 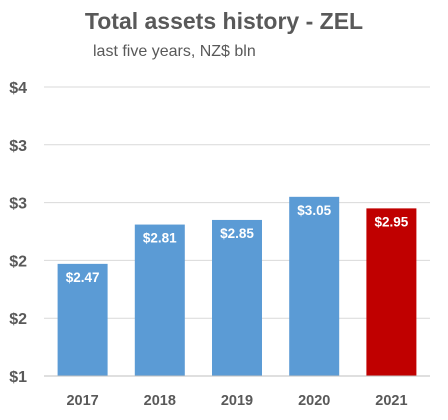 What do you see at coordinates (160, 401) in the screenshot?
I see `x-tick-label: 2018` at bounding box center [160, 401].